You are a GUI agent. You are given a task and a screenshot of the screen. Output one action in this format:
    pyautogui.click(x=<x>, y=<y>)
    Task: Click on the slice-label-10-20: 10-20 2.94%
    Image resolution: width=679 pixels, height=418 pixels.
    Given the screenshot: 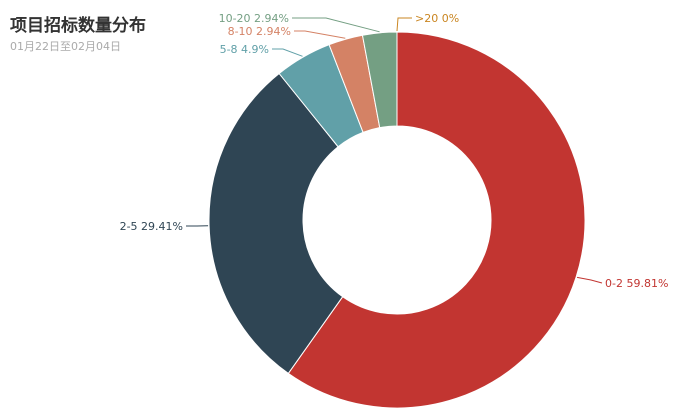 What is the action you would take?
    pyautogui.click(x=254, y=18)
    